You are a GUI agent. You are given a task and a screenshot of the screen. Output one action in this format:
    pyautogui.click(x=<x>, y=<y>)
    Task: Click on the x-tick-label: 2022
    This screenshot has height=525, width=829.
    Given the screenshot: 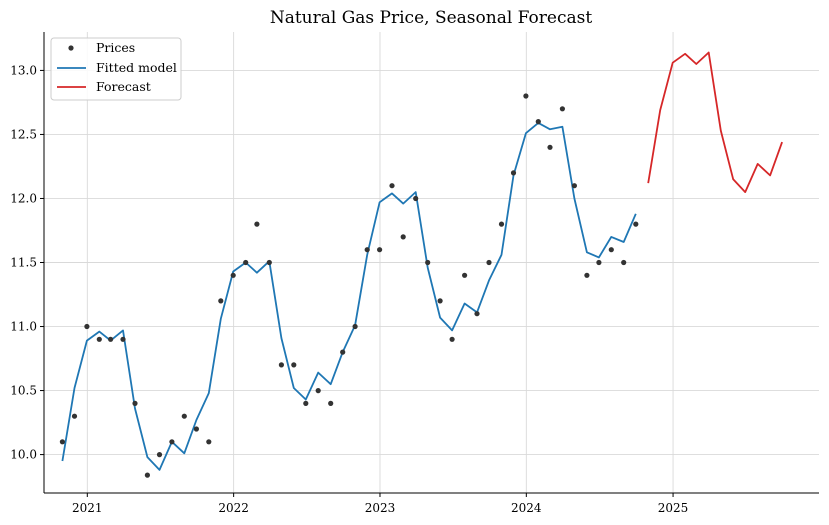 What is the action you would take?
    pyautogui.click(x=233, y=508)
    